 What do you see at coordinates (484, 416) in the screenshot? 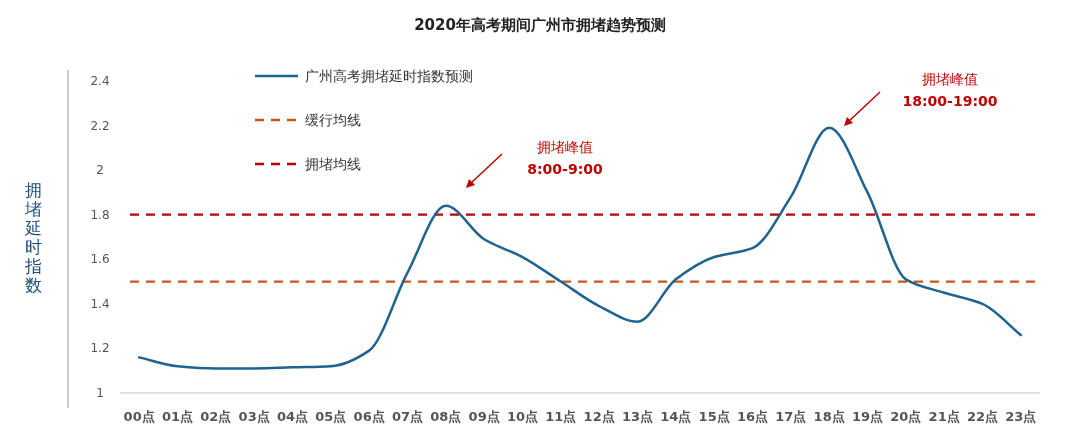
I see `x-tick-label: 09点` at bounding box center [484, 416].